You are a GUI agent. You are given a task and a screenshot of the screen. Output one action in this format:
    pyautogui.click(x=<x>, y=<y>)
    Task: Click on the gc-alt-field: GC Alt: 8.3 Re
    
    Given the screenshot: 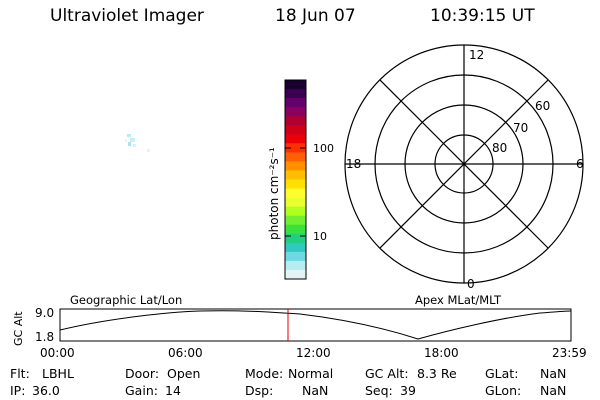 What is the action you would take?
    pyautogui.click(x=411, y=373)
    